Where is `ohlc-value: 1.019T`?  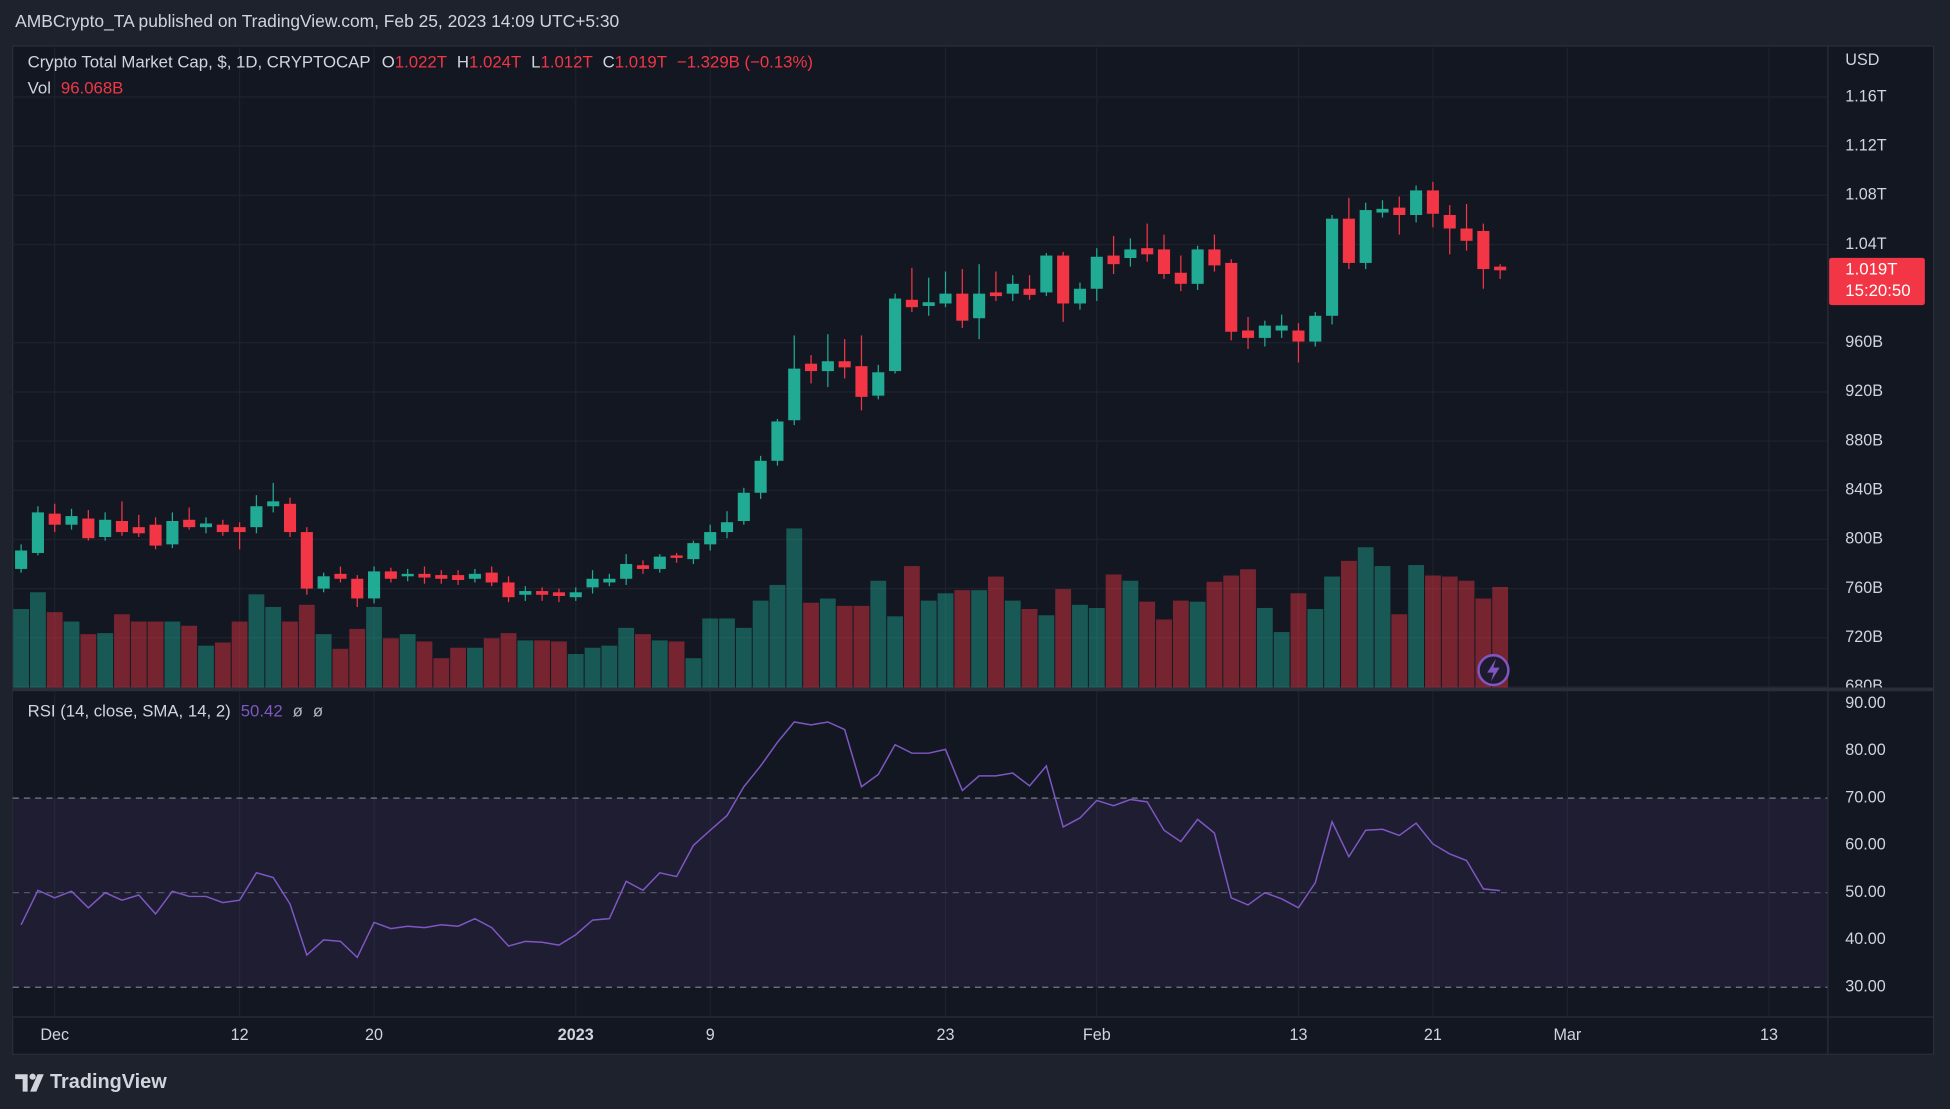
ohlc-value: 1.019T is located at coordinates (641, 62).